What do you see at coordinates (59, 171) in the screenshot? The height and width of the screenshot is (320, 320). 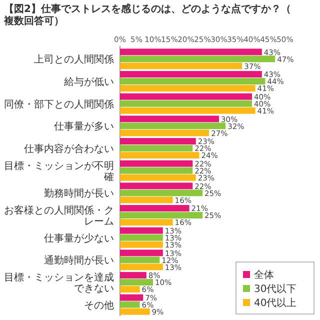 I see `y-tick-label: 目標・ミッションが不明確` at bounding box center [59, 171].